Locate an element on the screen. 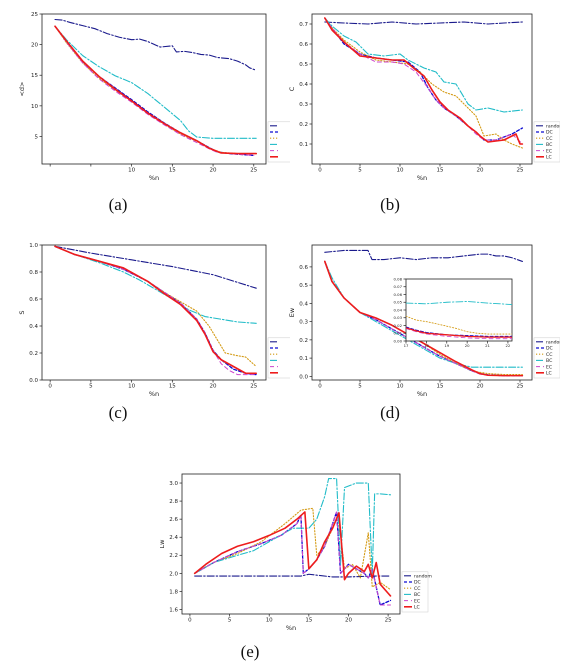 The height and width of the screenshot is (671, 579). legend-entry: random is located at coordinates (423, 577).